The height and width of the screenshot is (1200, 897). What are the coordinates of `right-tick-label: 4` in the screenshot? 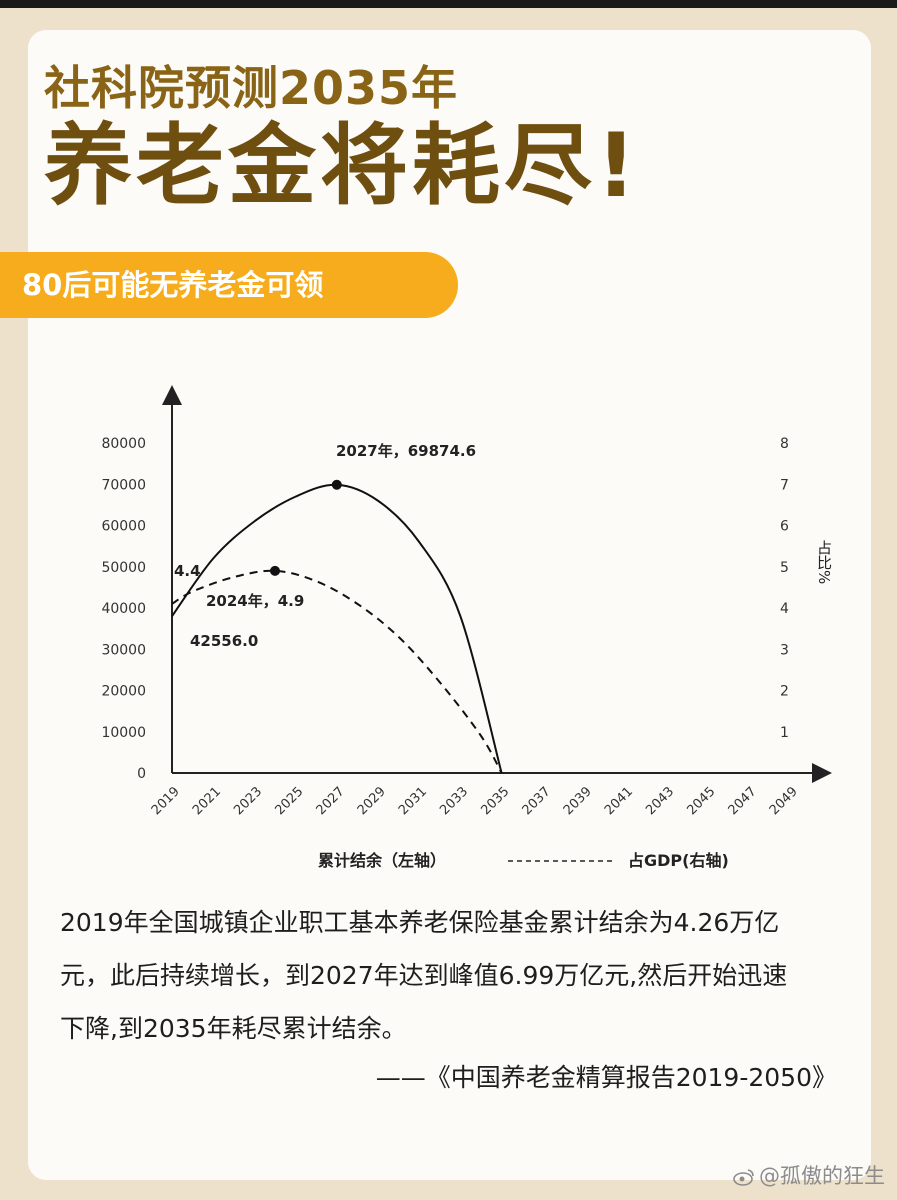 It's located at (784, 609).